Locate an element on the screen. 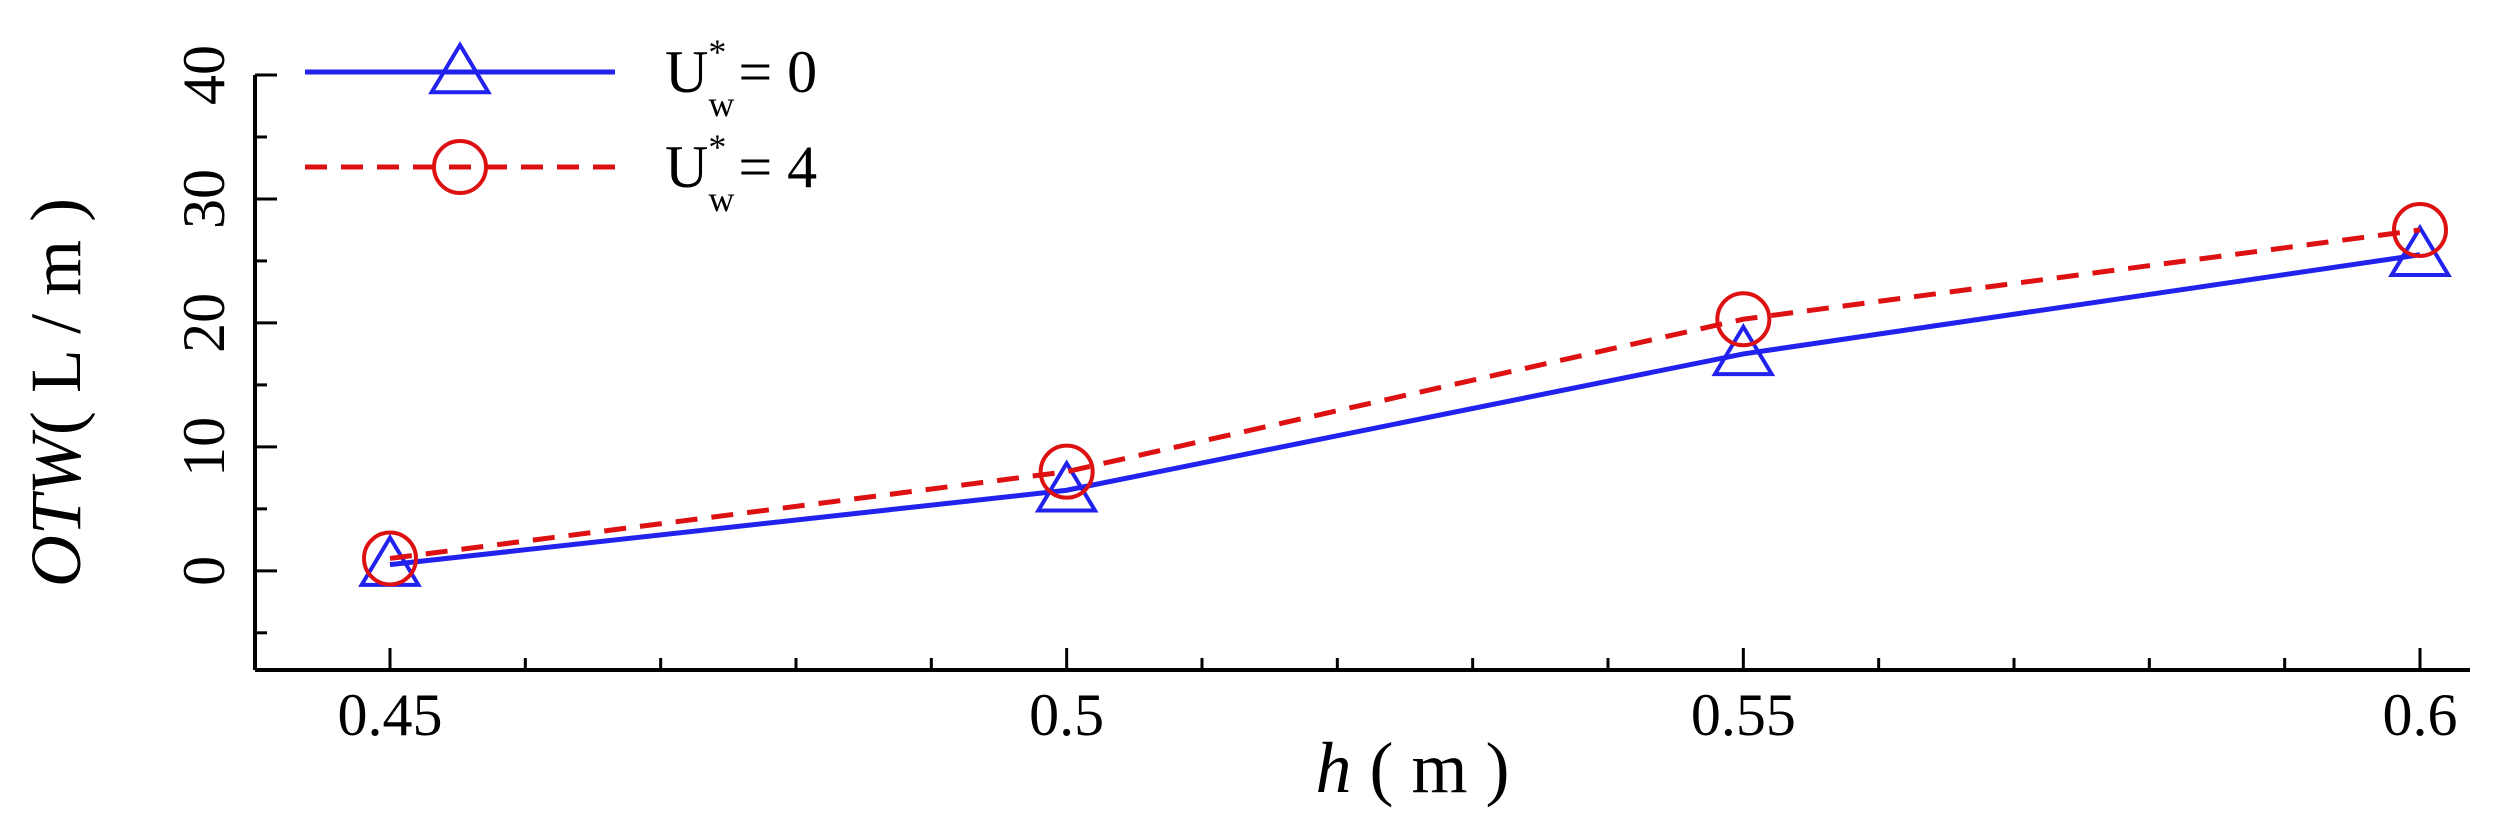 This screenshot has width=2495, height=817. legend-entry-2: U* w= 4 is located at coordinates (561, 173).